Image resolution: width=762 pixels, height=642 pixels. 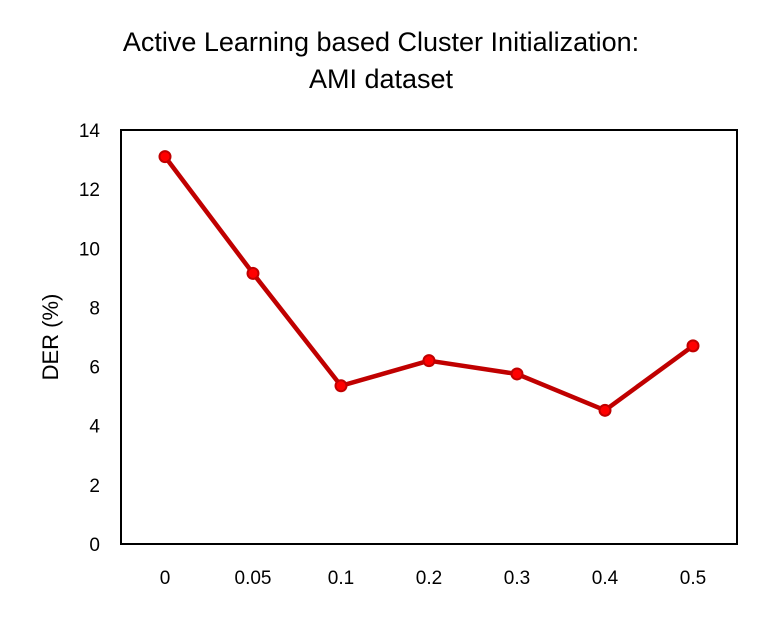 I want to click on chart-title-line-2: AMI dataset, so click(x=381, y=79).